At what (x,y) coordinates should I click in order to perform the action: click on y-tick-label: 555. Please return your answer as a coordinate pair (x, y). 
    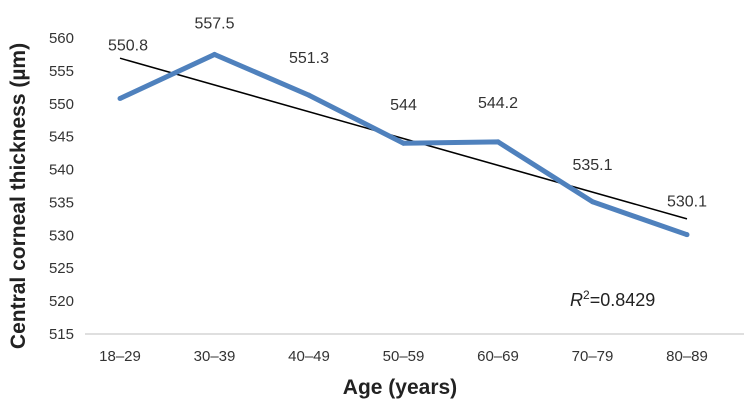
    Looking at the image, I should click on (61, 71).